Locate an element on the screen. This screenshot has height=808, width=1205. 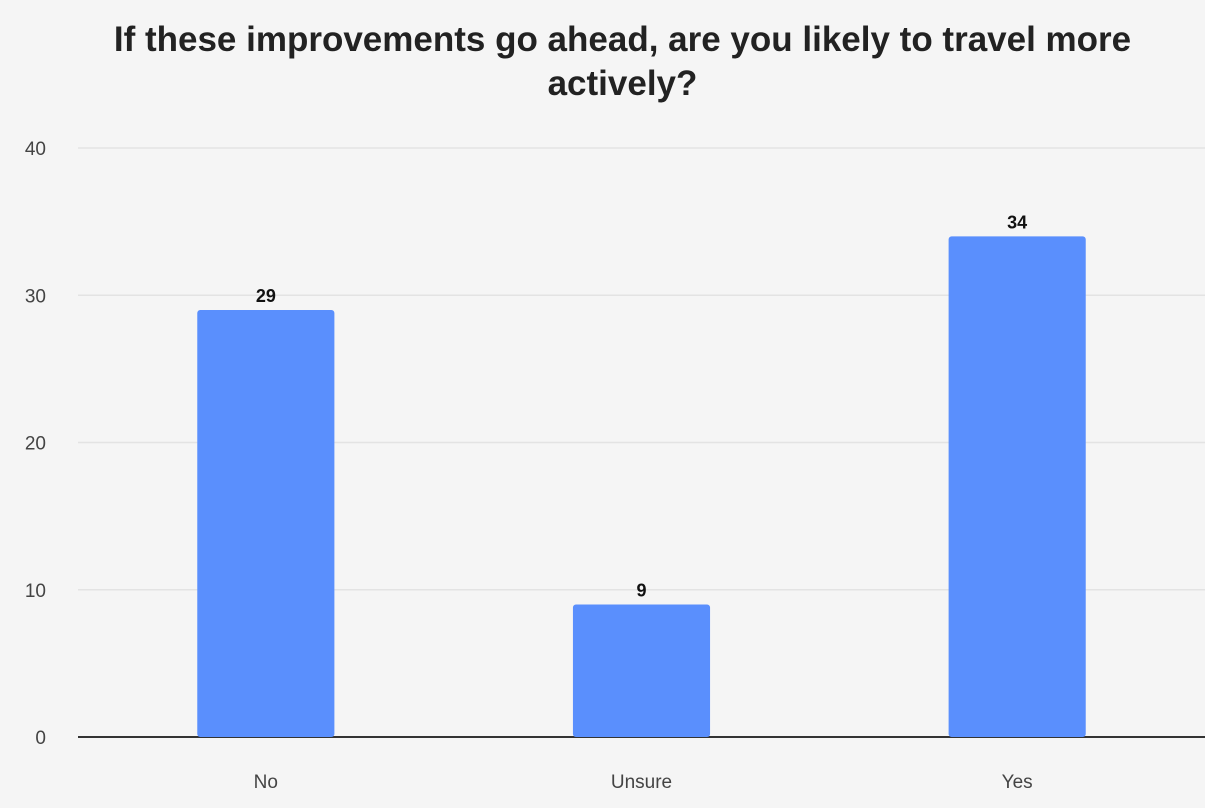
y-tick-label: 40 is located at coordinates (35, 149).